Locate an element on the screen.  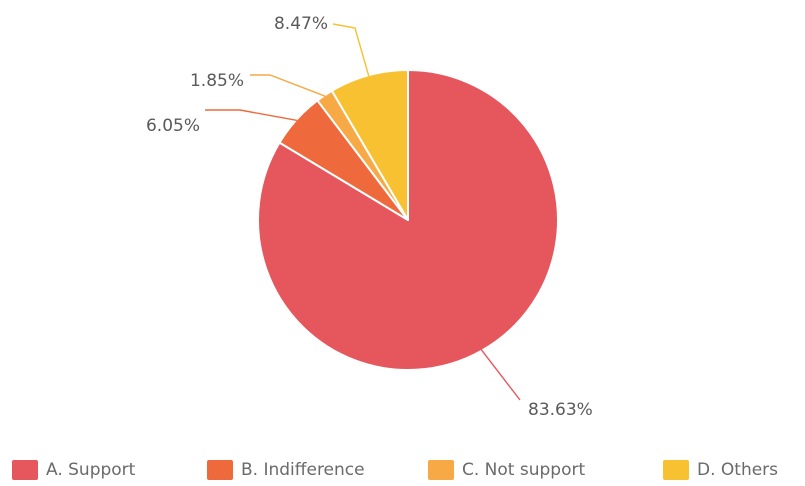
leader-line-a-support is located at coordinates (500, 375).